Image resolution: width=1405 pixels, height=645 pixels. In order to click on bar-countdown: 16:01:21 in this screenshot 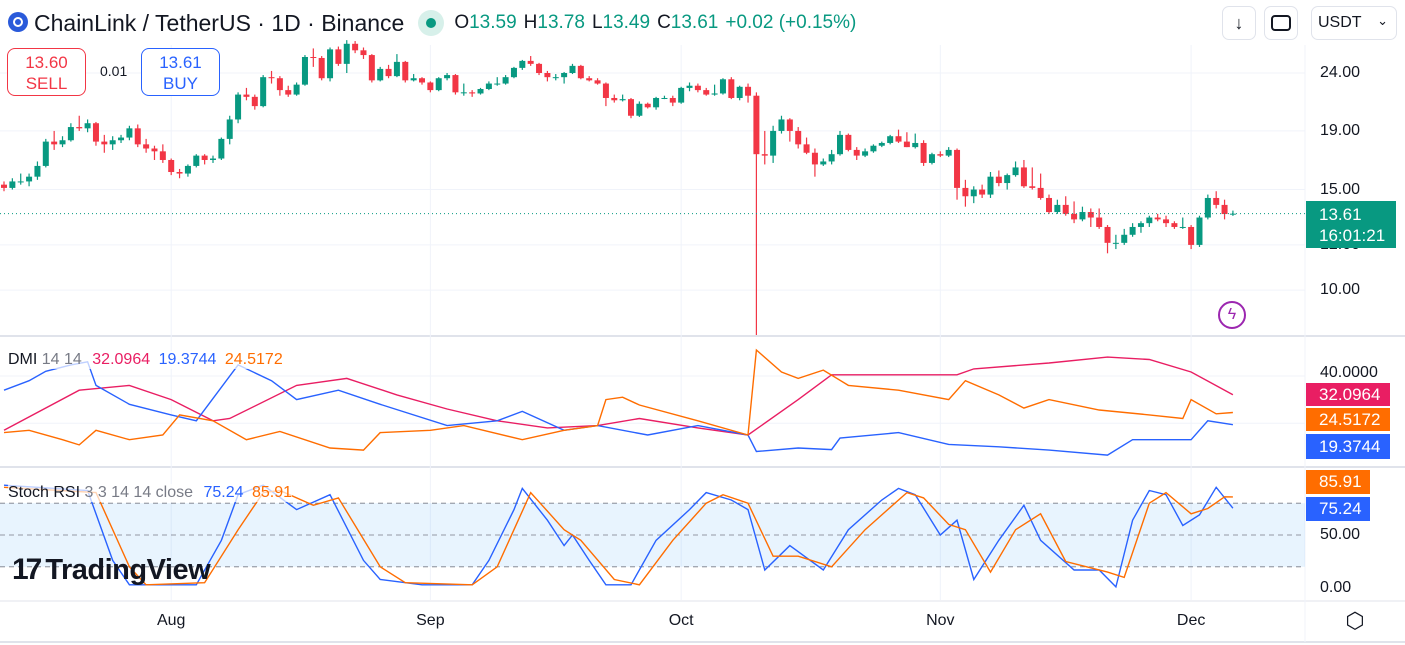, I will do `click(1352, 235)`.